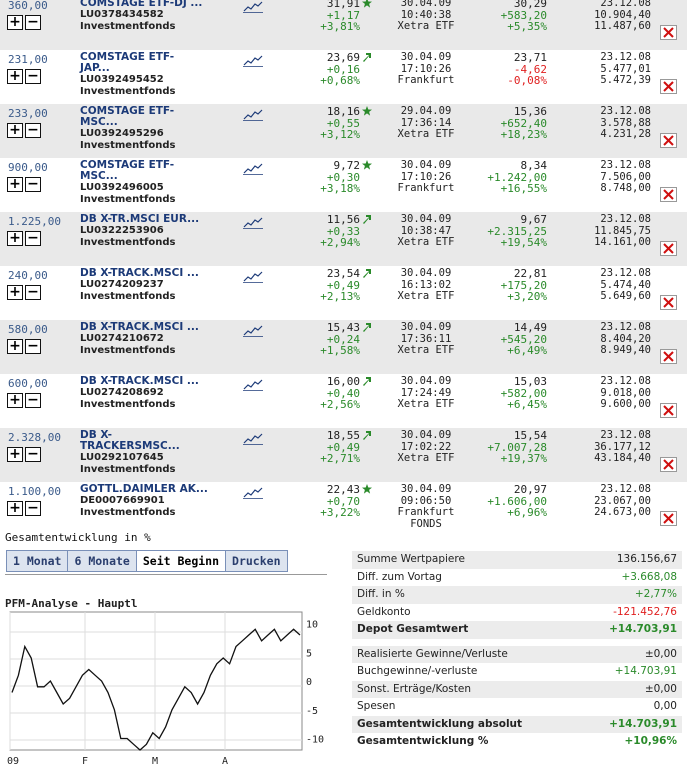 Image resolution: width=687 pixels, height=770 pixels. Describe the element at coordinates (625, 80) in the screenshot. I see `current-value: 5.472,39` at that location.